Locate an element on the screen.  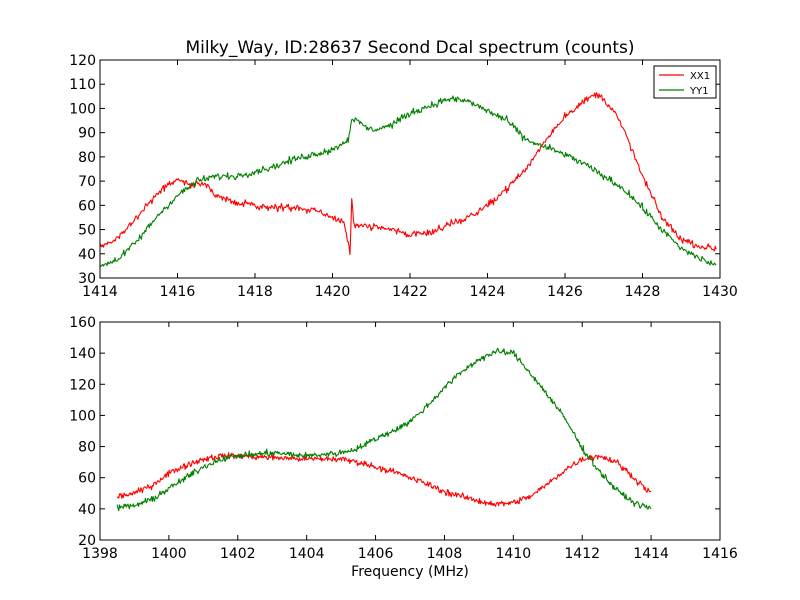
y-tick-label: 110 is located at coordinates (82, 85).